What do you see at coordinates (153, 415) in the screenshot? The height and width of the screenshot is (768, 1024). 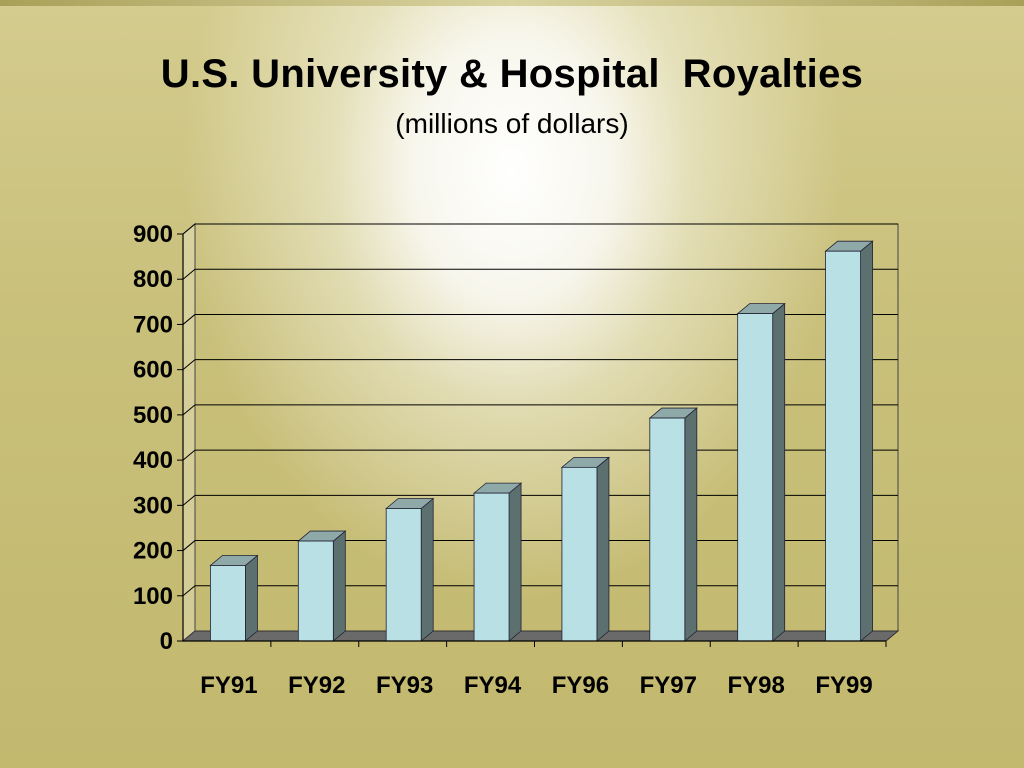 I see `y-tick-label: 500` at bounding box center [153, 415].